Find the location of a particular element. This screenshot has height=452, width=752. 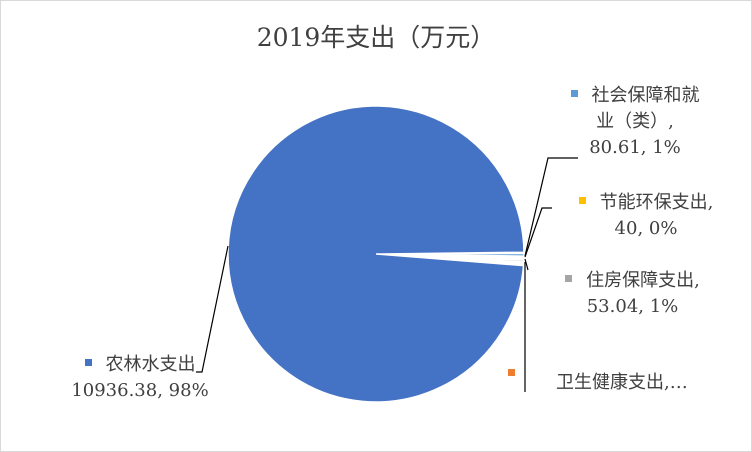

data-label-energy-line2: 40, 0% is located at coordinates (646, 228).